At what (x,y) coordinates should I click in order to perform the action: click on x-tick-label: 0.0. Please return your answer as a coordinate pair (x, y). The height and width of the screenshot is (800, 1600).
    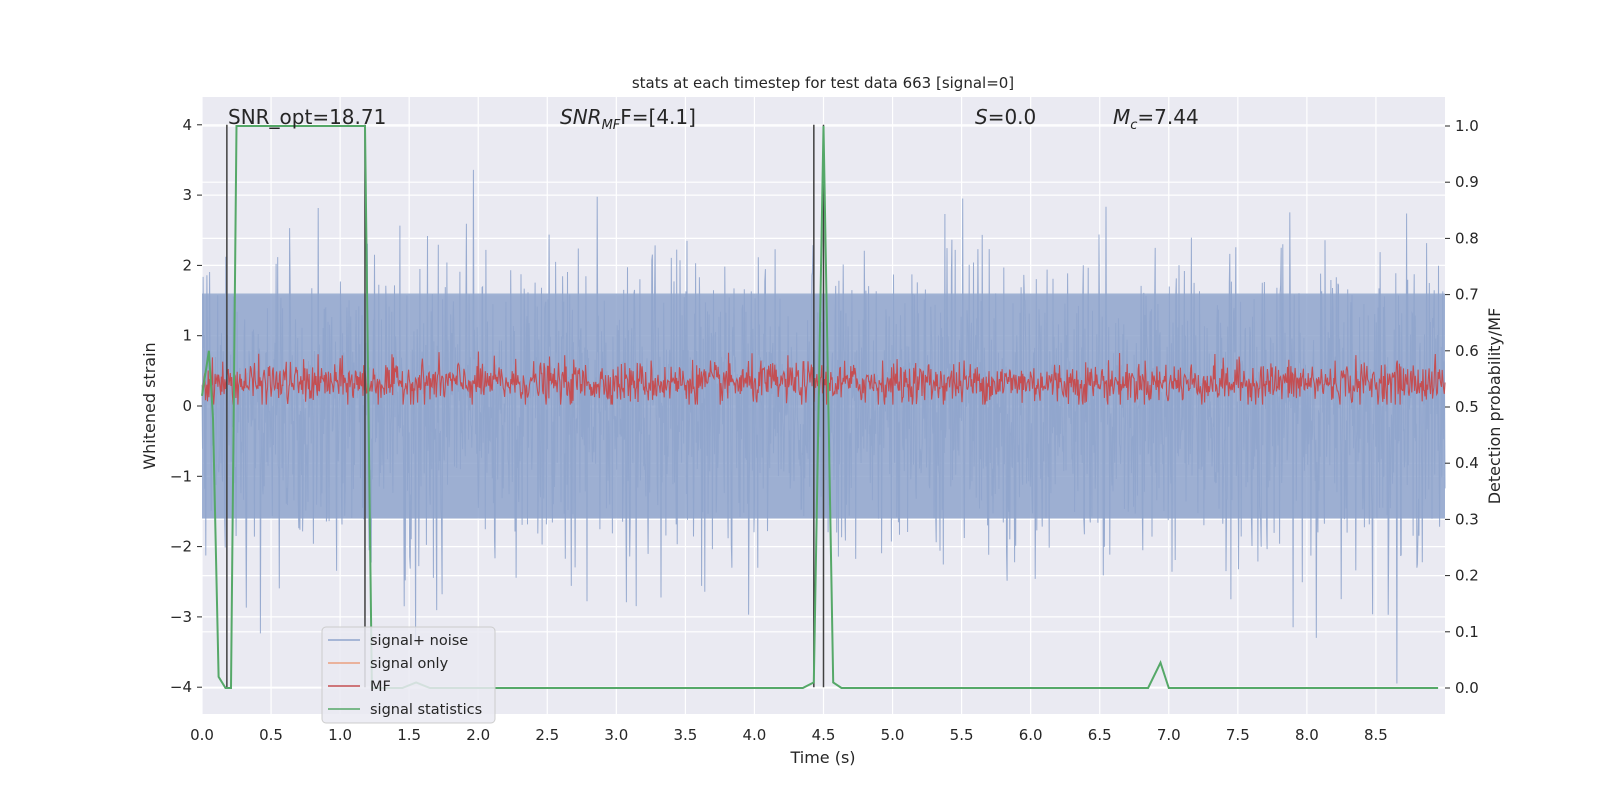
    Looking at the image, I should click on (202, 735).